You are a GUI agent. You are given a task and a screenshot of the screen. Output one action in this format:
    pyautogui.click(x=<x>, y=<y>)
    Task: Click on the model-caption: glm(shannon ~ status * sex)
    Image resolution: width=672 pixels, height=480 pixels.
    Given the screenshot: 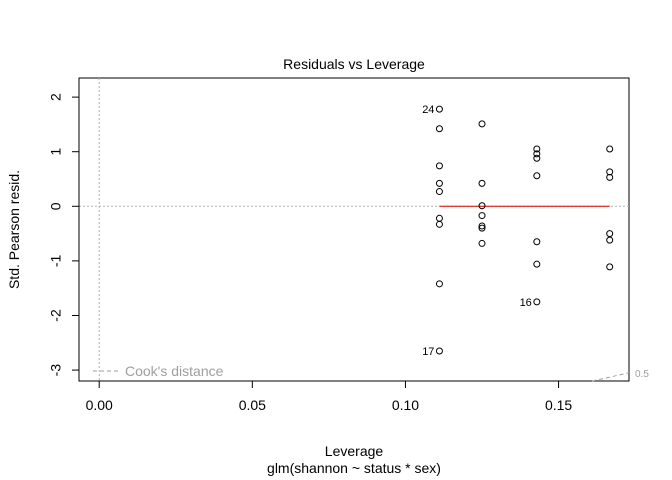 What is the action you would take?
    pyautogui.click(x=354, y=468)
    